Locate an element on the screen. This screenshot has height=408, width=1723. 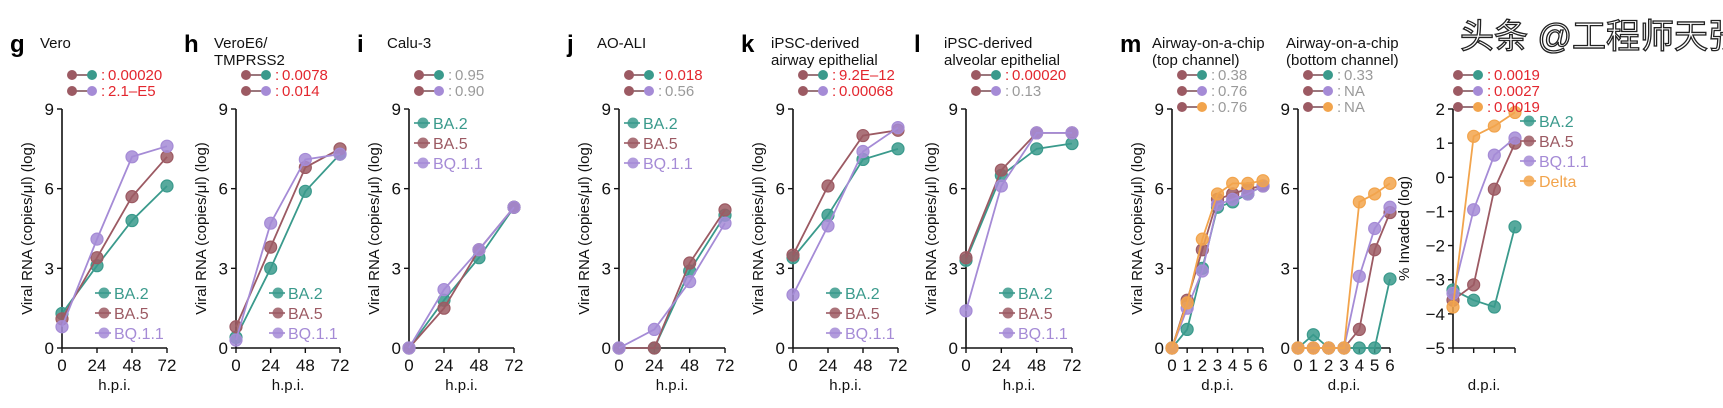
p-value: 0.0019 is located at coordinates (1517, 75).